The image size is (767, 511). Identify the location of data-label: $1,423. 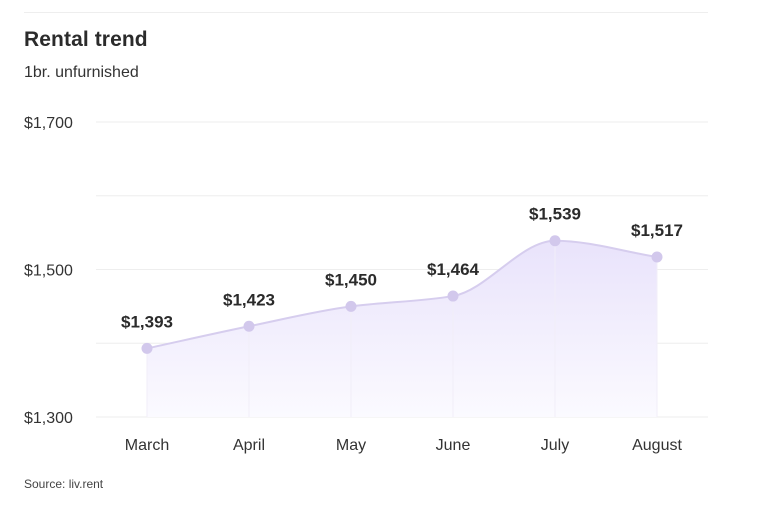
(249, 299).